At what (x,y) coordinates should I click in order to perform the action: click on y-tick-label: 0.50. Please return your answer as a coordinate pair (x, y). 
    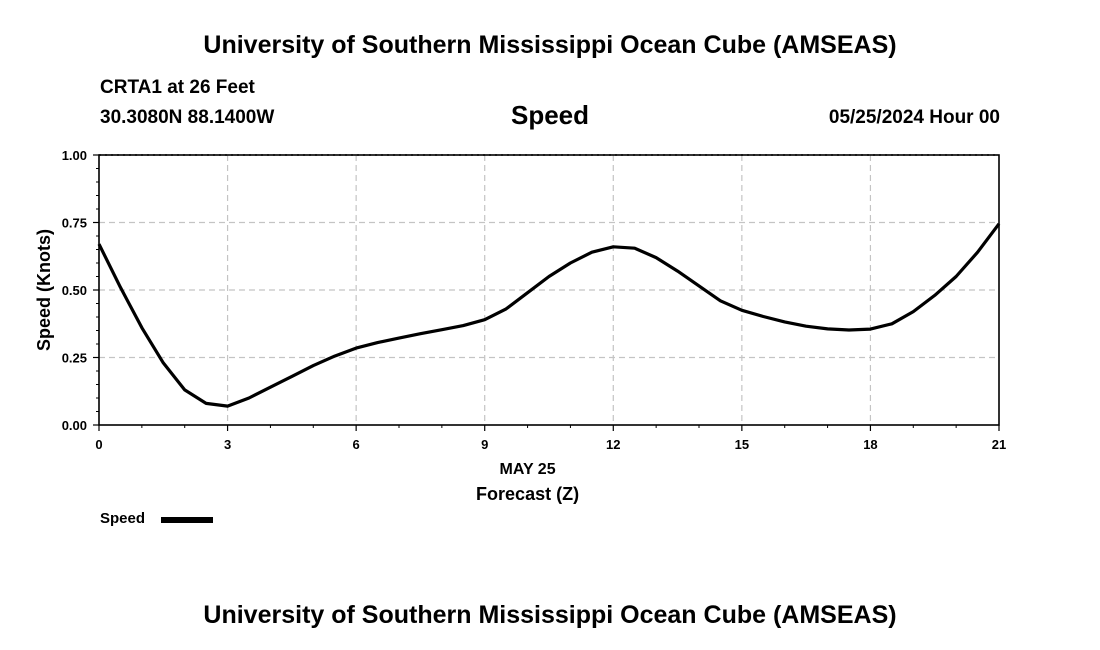
    Looking at the image, I should click on (74, 290).